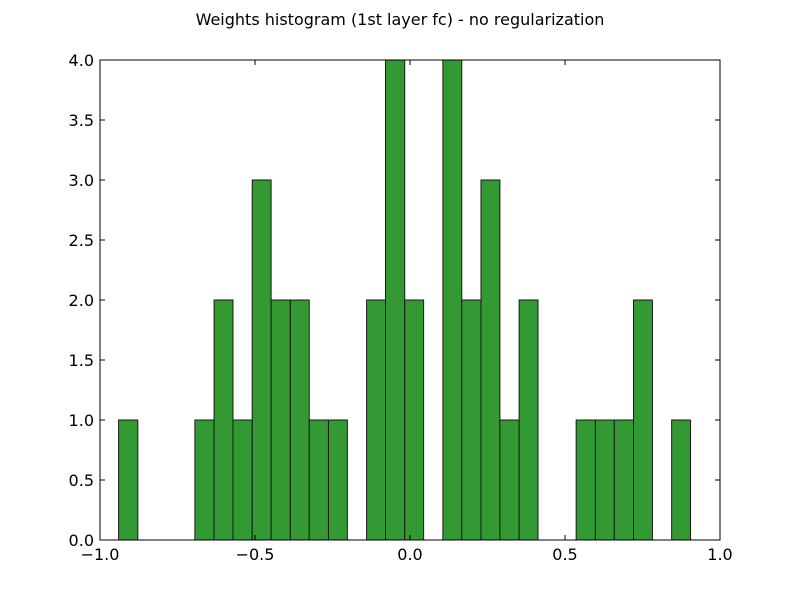  Describe the element at coordinates (81, 480) in the screenshot. I see `y-tick-label: 0.5` at that location.